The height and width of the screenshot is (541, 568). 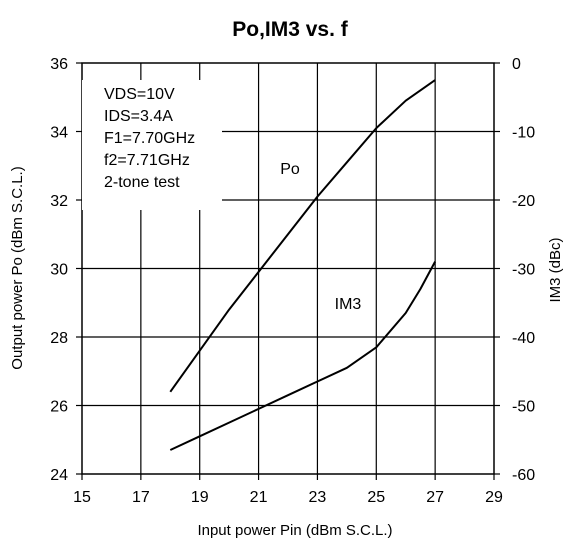 What do you see at coordinates (59, 475) in the screenshot?
I see `y-tick-label: 24` at bounding box center [59, 475].